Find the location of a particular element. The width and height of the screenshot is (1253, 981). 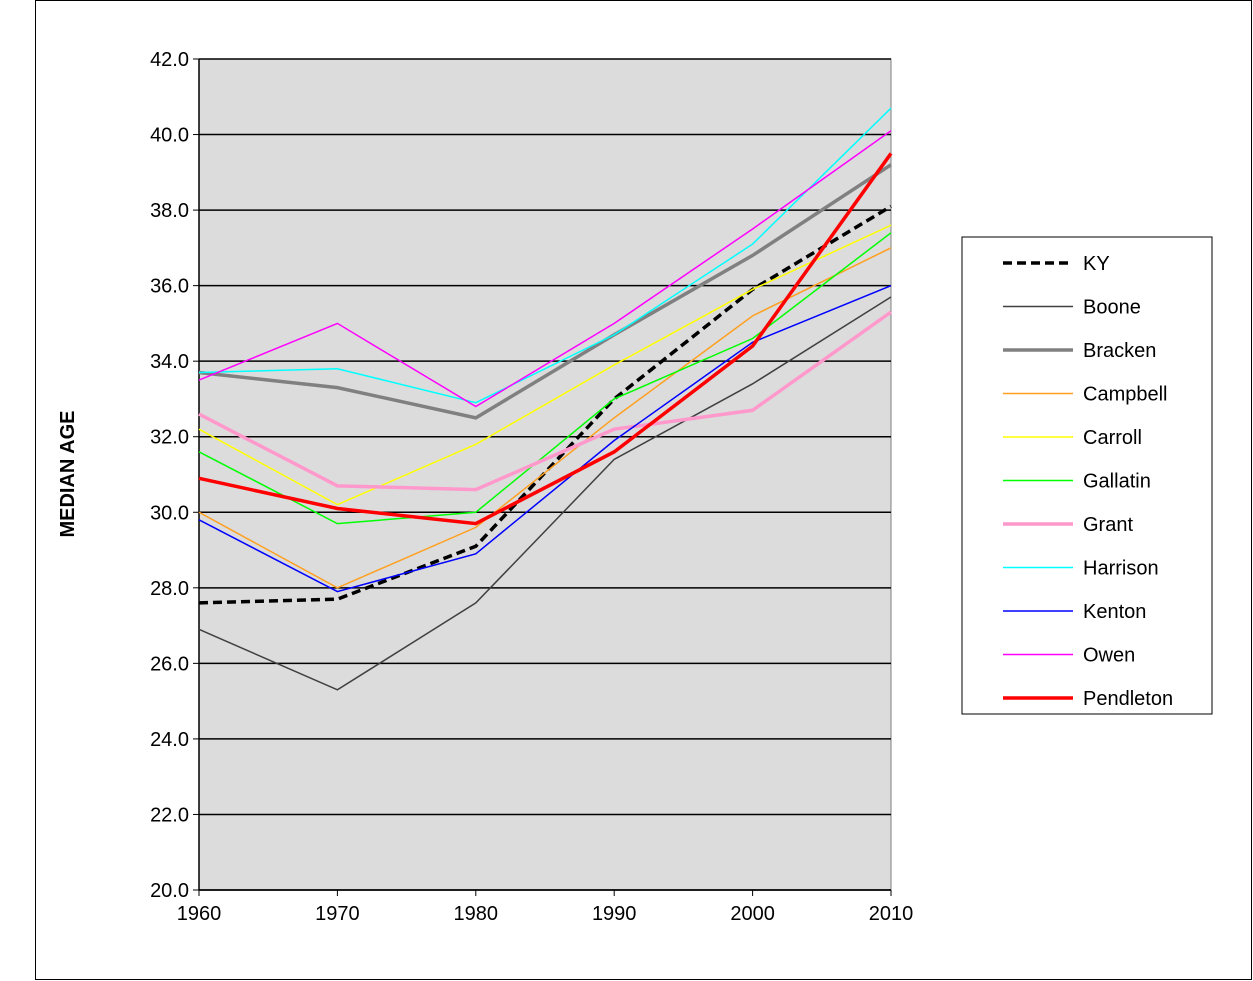

legend-box is located at coordinates (1087, 475).